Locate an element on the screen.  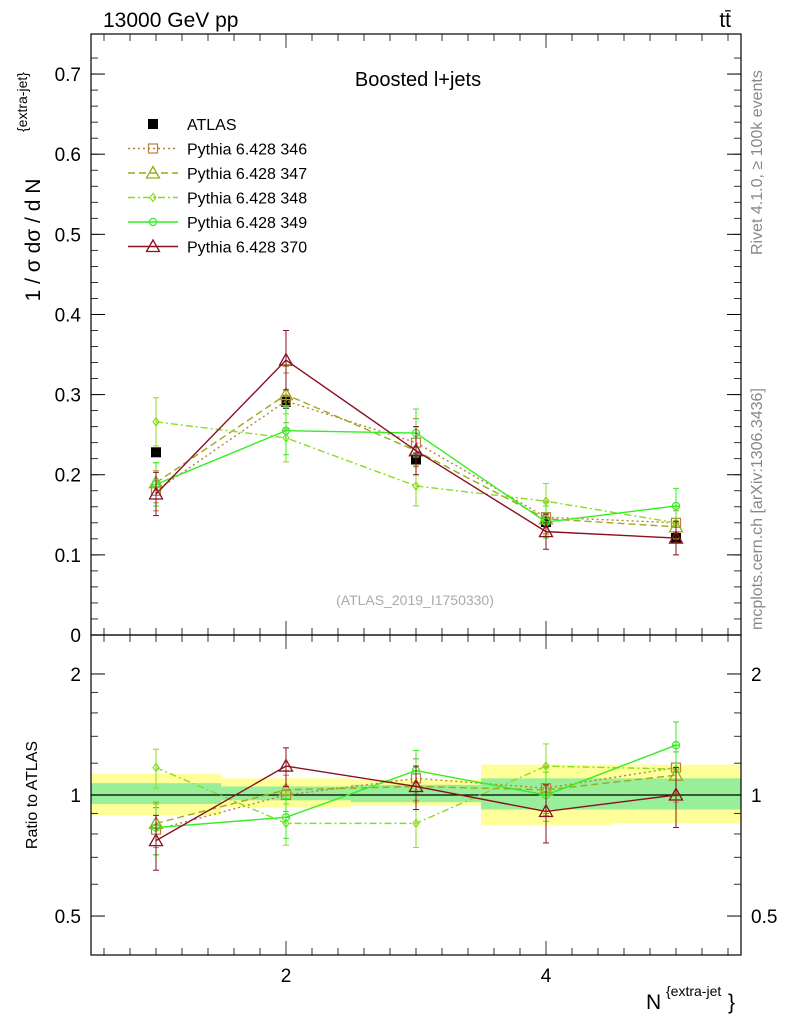
ratio-series-p370 is located at coordinates (416, 809).